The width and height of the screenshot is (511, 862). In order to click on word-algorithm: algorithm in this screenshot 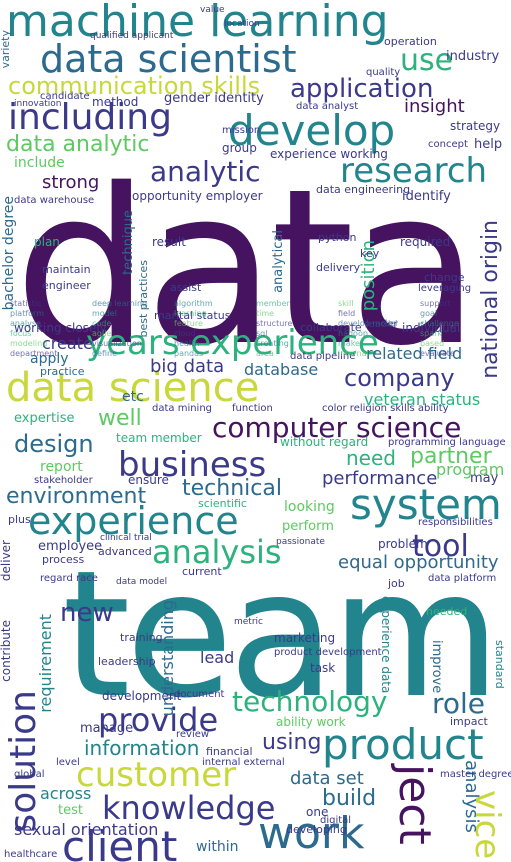, I will do `click(193, 303)`.